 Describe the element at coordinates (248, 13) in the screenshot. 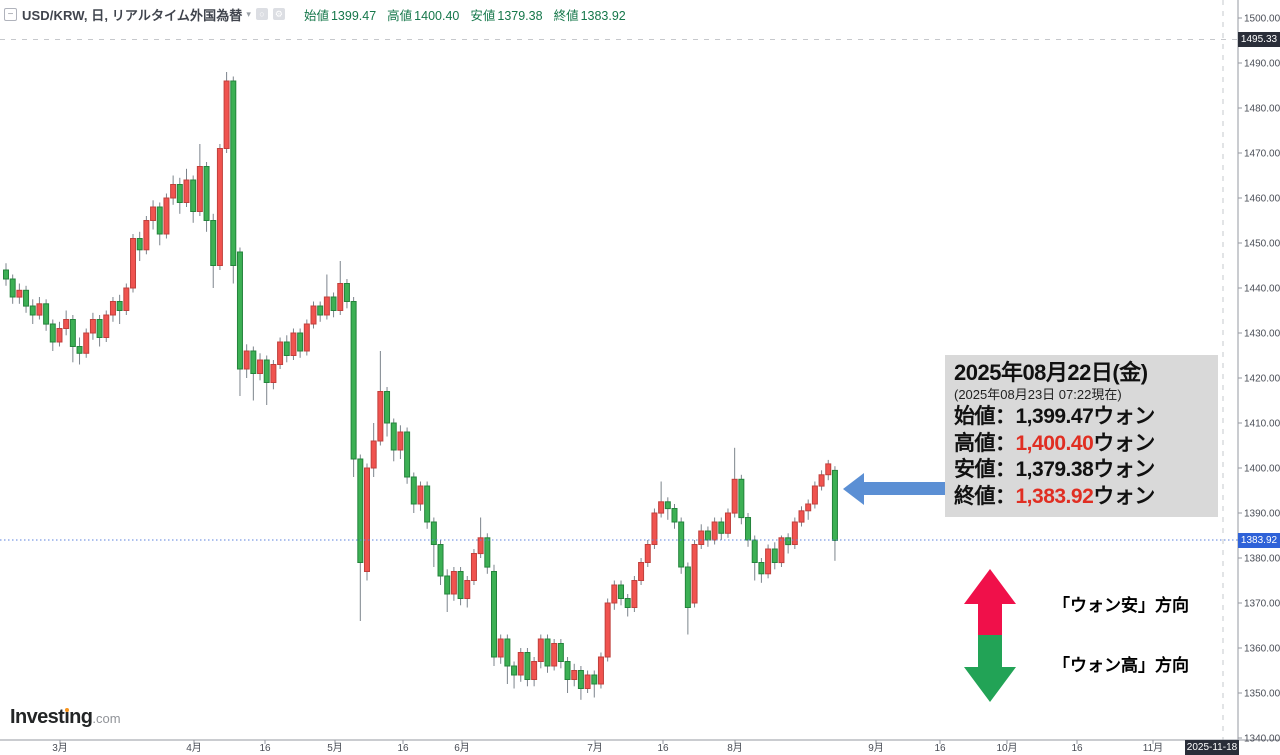

I see `chevron-down-icon: ▾` at that location.